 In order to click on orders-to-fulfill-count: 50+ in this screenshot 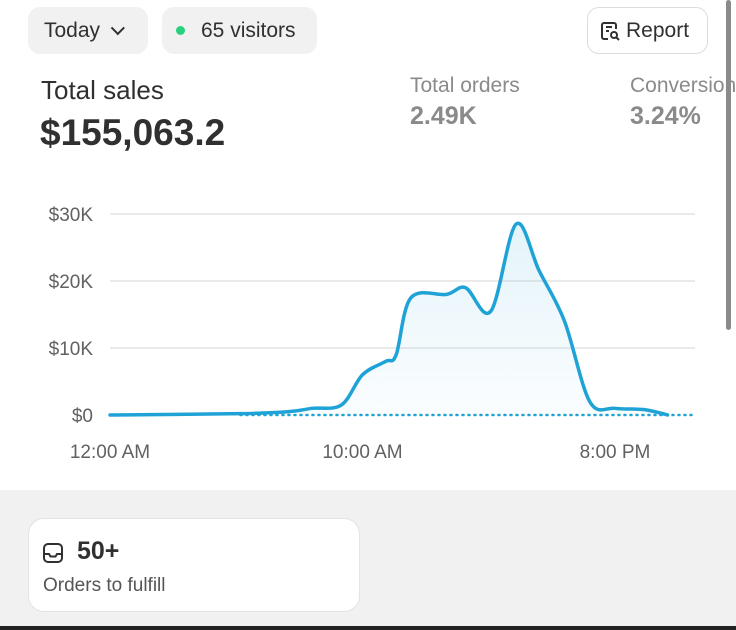, I will do `click(98, 551)`.